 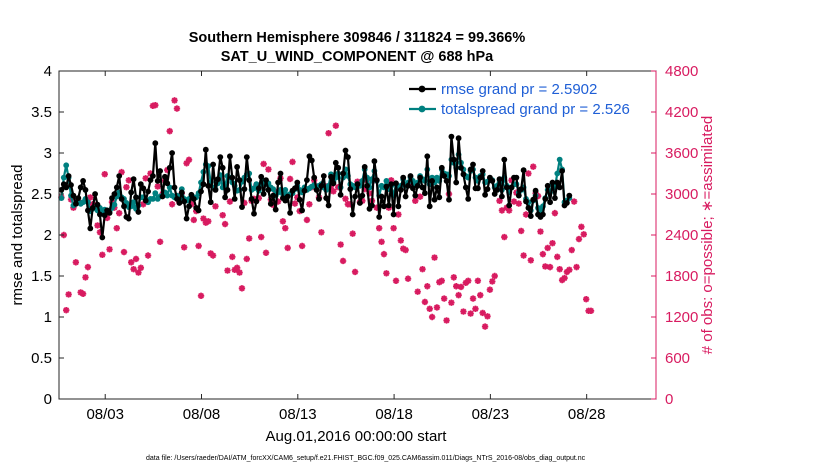 What do you see at coordinates (681, 276) in the screenshot?
I see `y-right-tick-label: 1800` at bounding box center [681, 276].